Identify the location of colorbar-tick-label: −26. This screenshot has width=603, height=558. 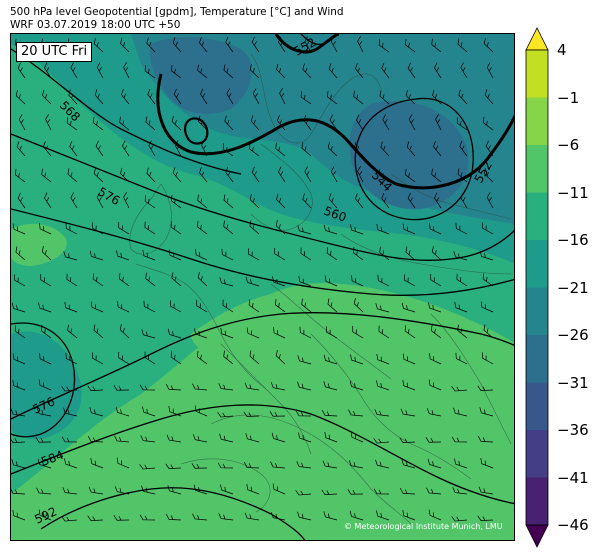
(573, 335).